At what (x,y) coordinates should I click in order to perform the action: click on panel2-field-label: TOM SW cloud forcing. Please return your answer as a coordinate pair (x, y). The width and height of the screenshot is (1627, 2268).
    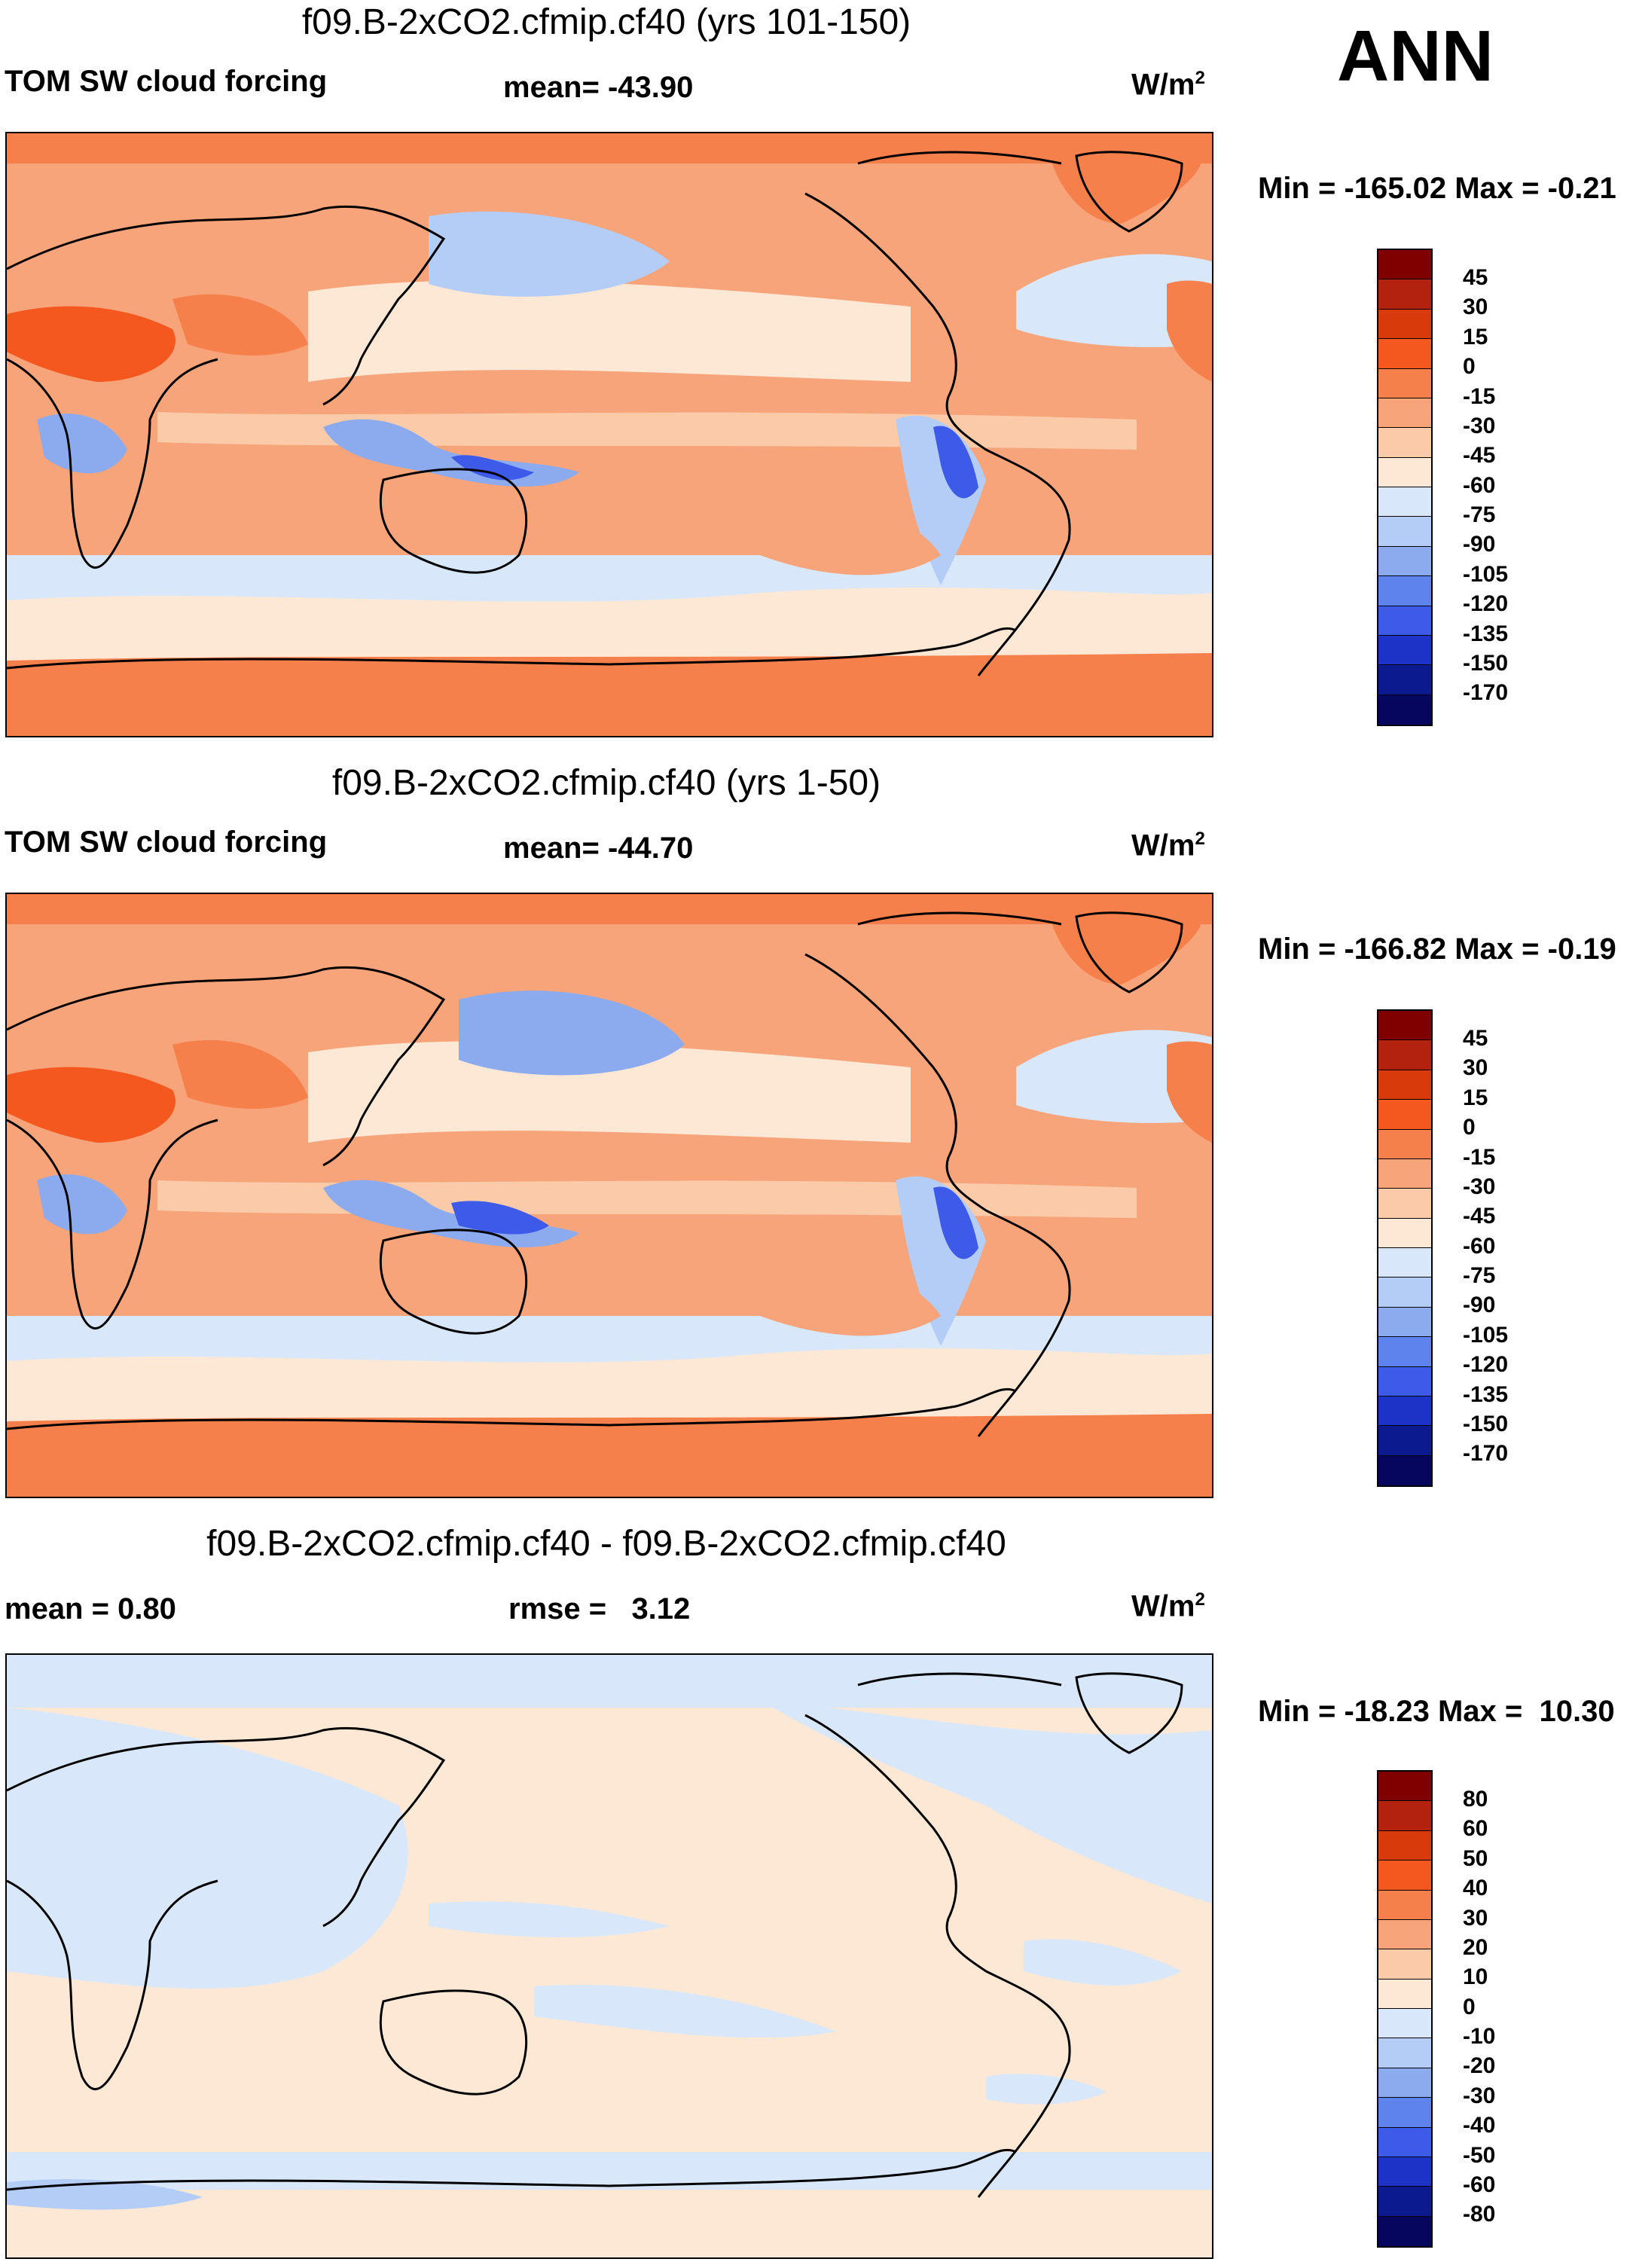
    Looking at the image, I should click on (166, 843).